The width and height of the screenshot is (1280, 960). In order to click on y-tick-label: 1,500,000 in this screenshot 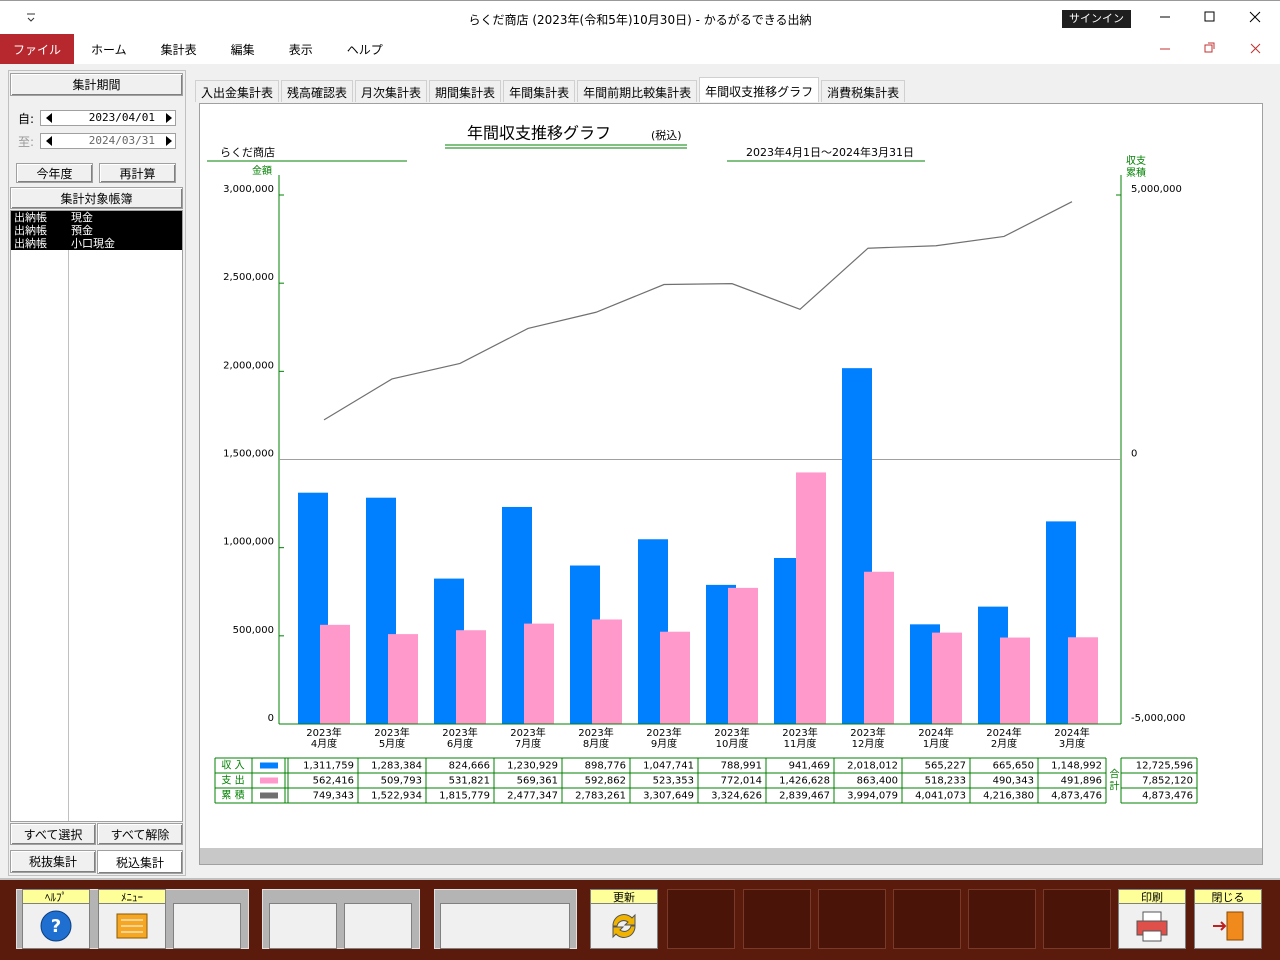, I will do `click(248, 454)`.